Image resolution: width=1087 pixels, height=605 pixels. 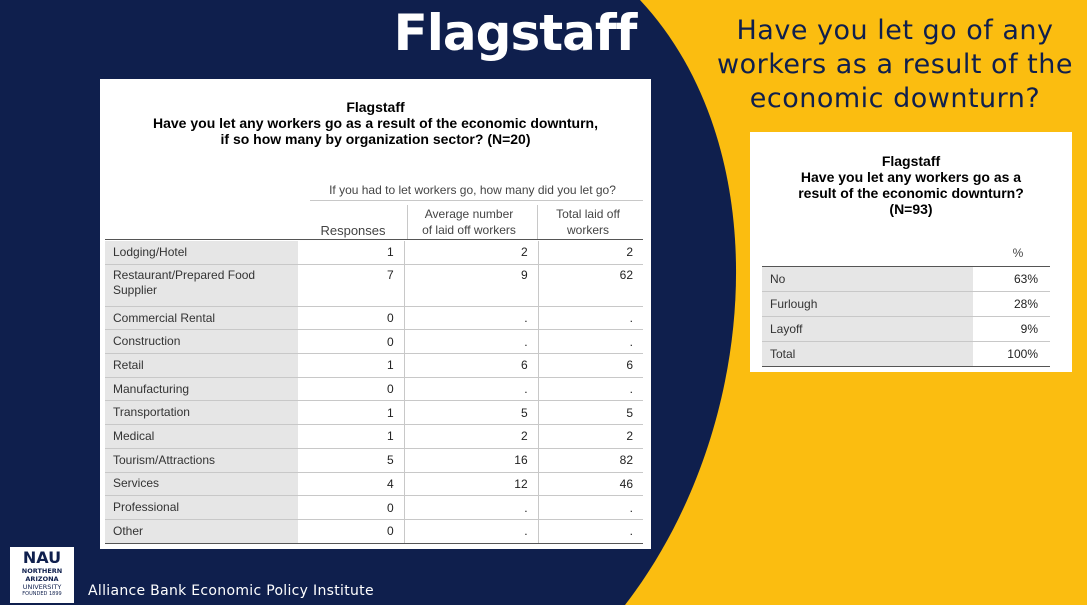 What do you see at coordinates (42, 579) in the screenshot?
I see `logo-line-arizona: ARIZONA` at bounding box center [42, 579].